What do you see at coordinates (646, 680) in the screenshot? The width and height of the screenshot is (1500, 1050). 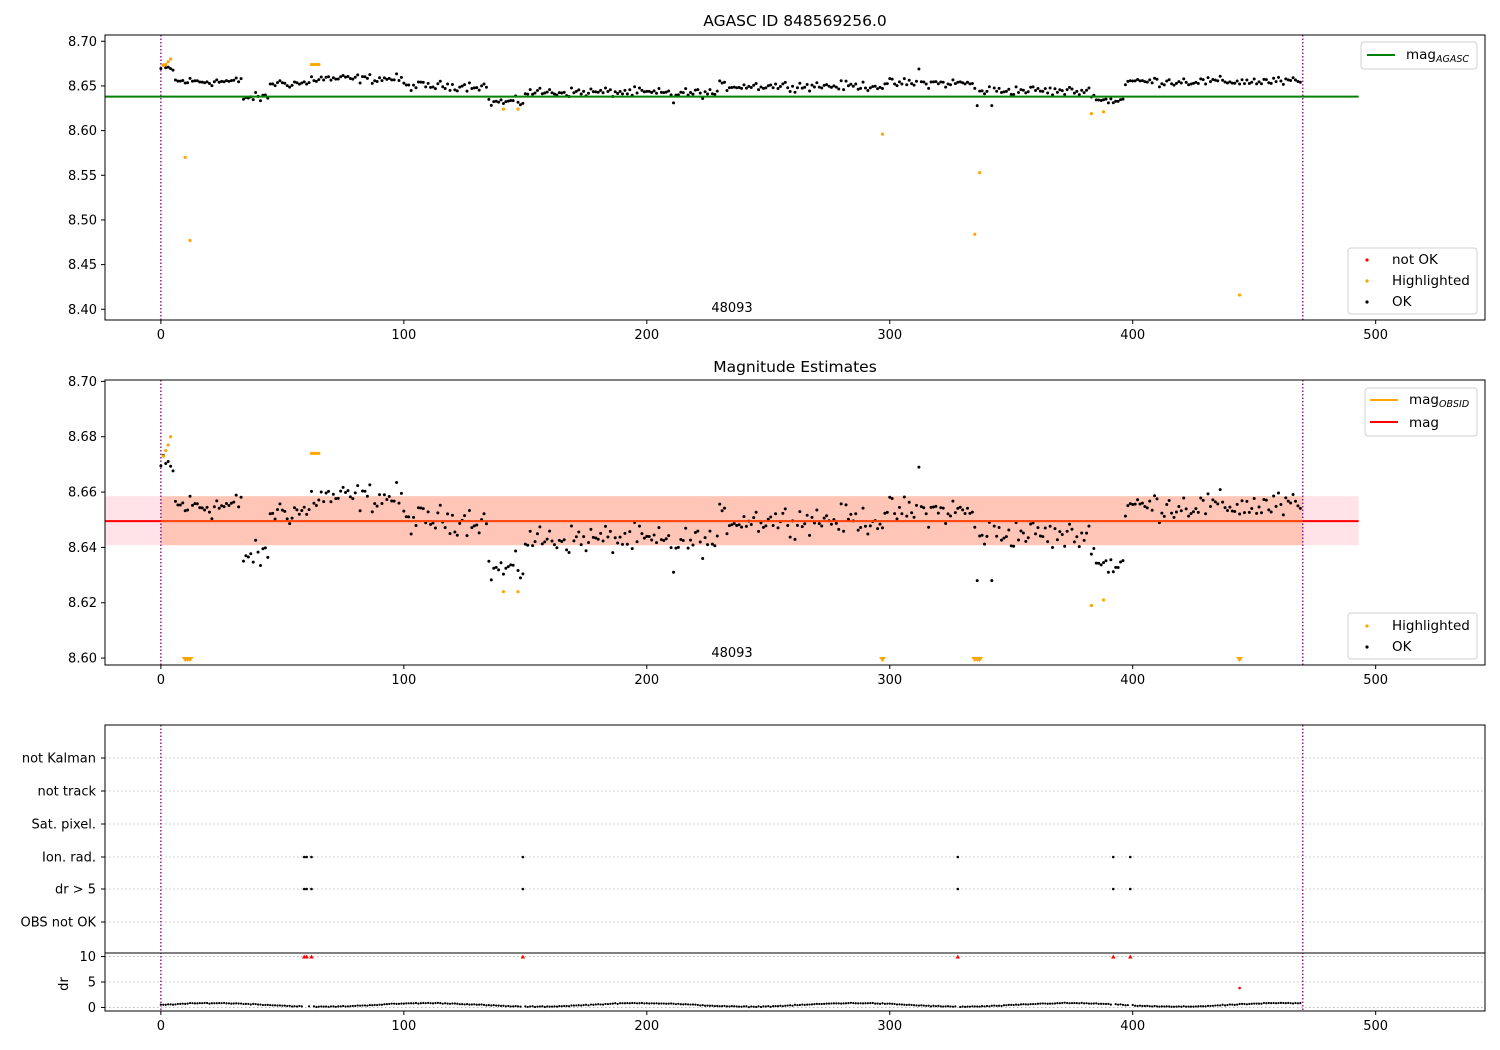 I see `x-tick-label: 200` at bounding box center [646, 680].